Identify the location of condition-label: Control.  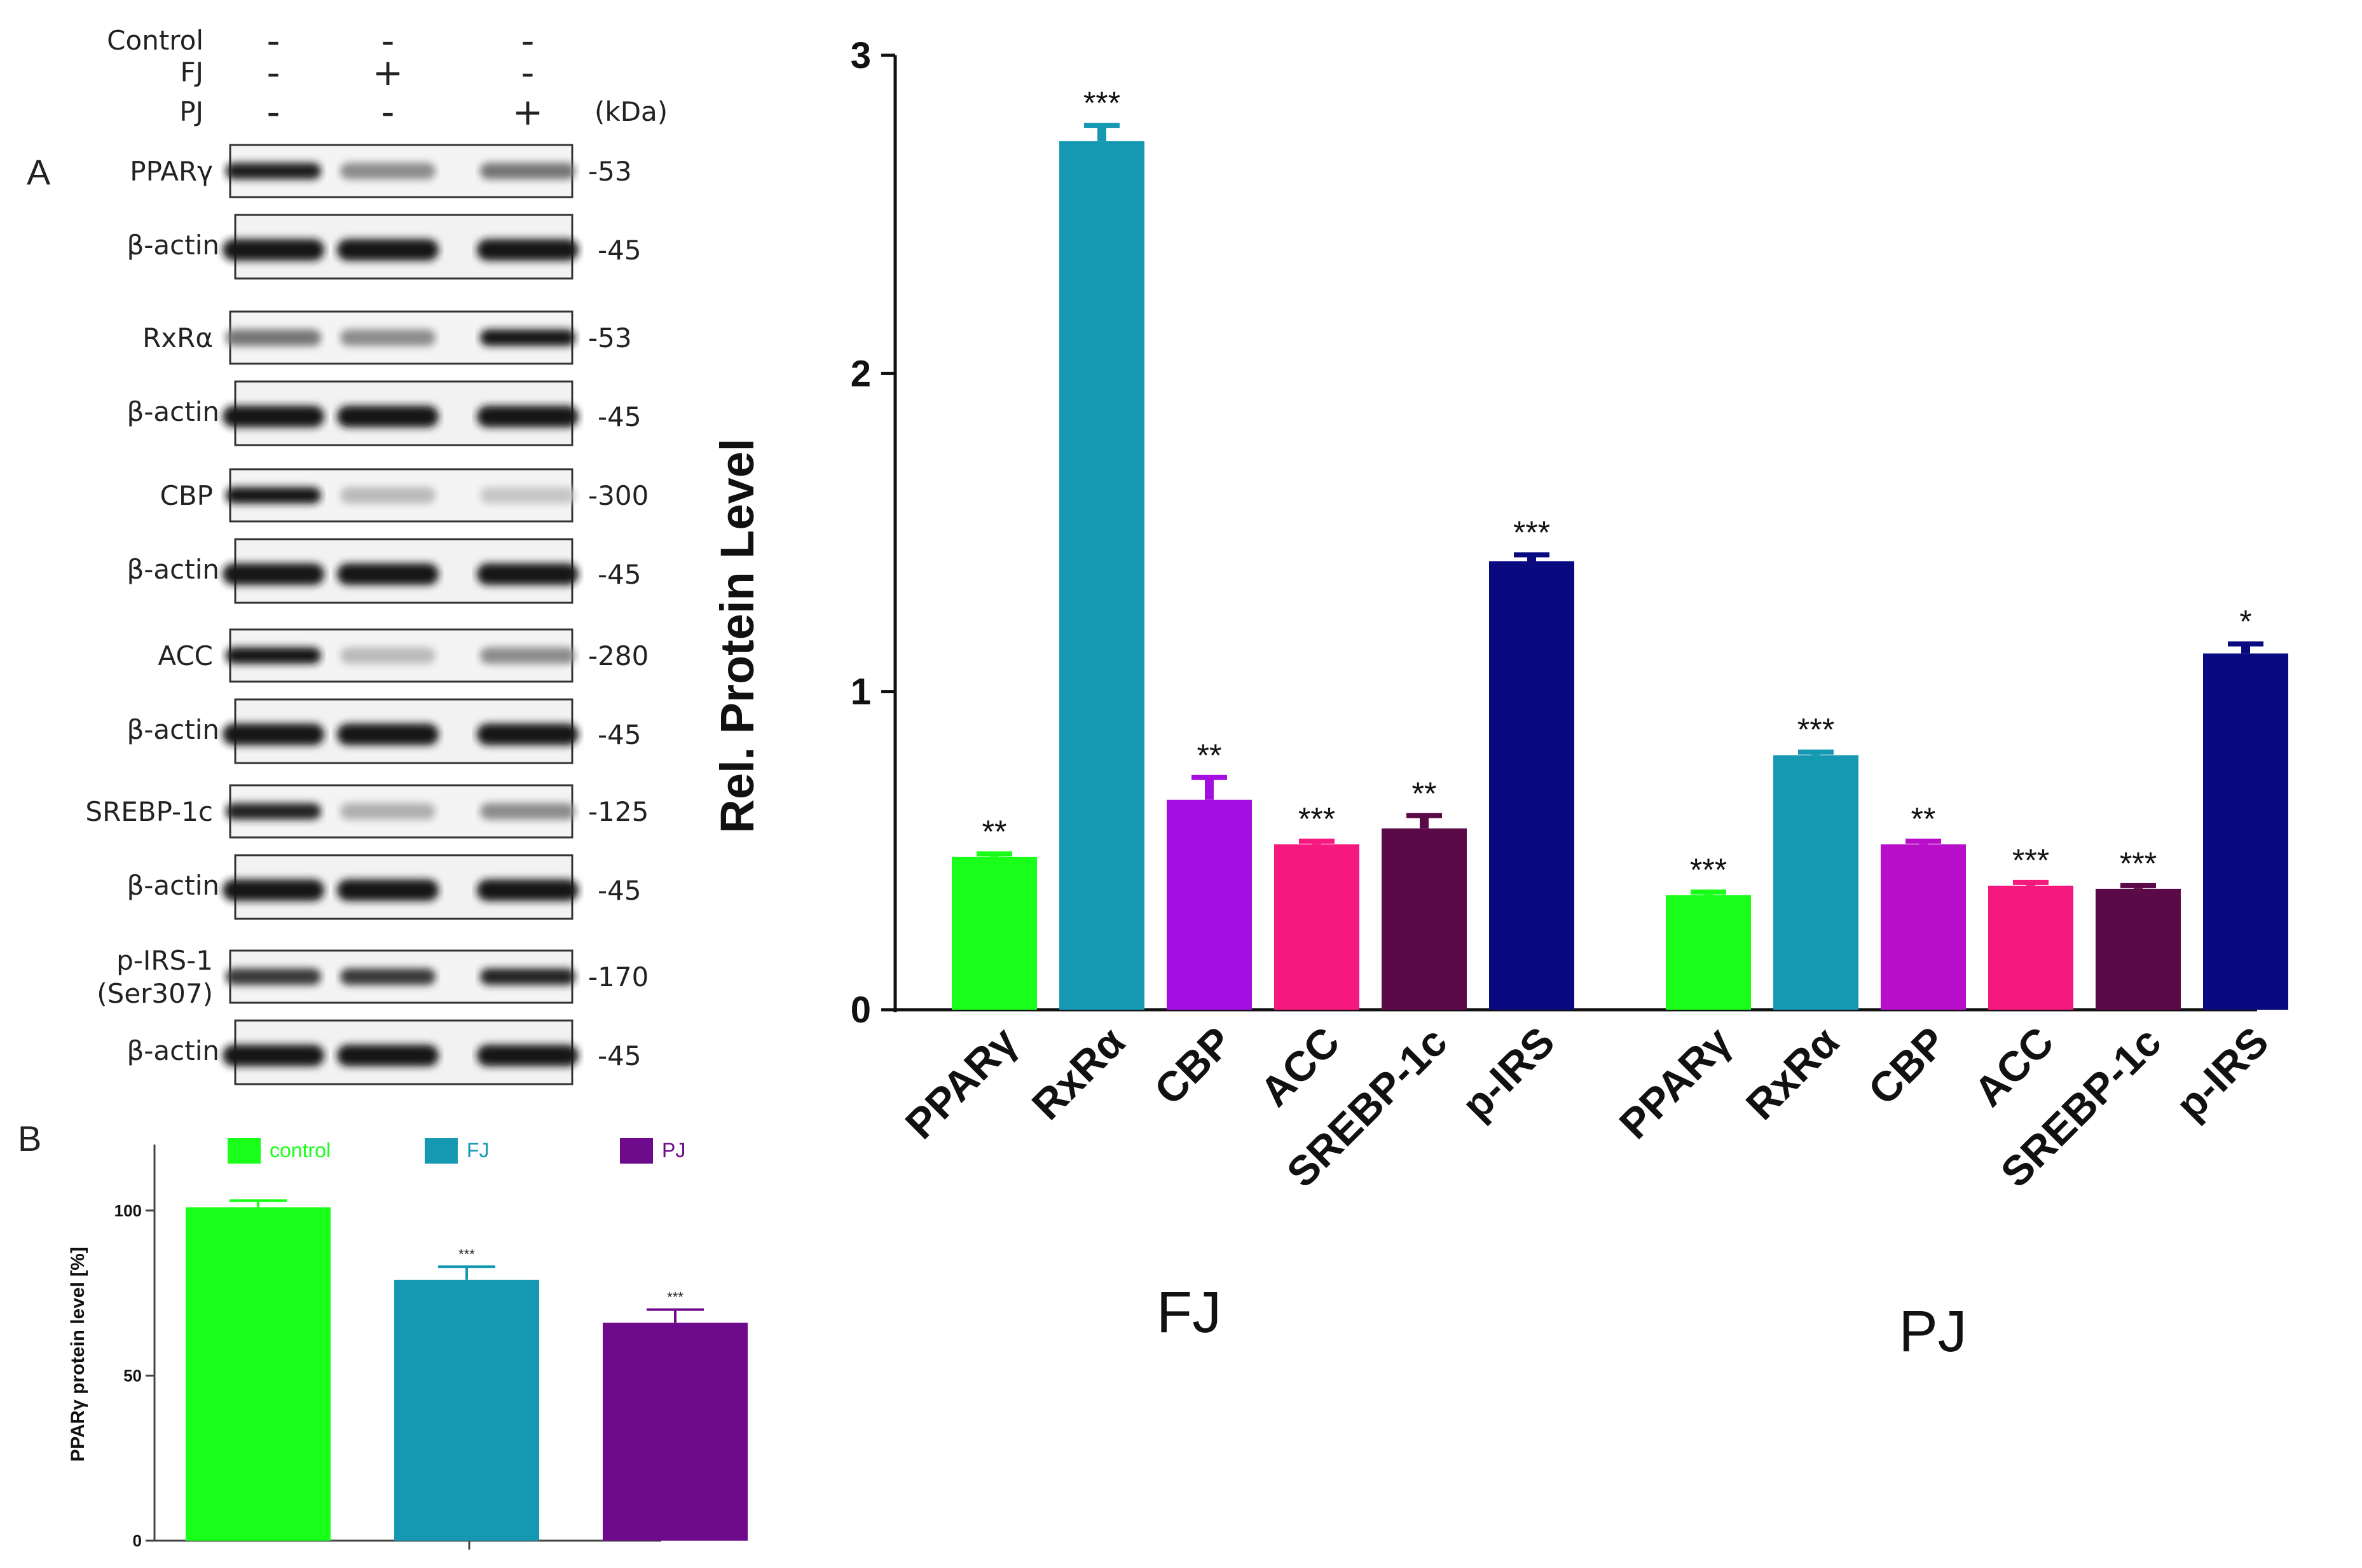
(155, 40).